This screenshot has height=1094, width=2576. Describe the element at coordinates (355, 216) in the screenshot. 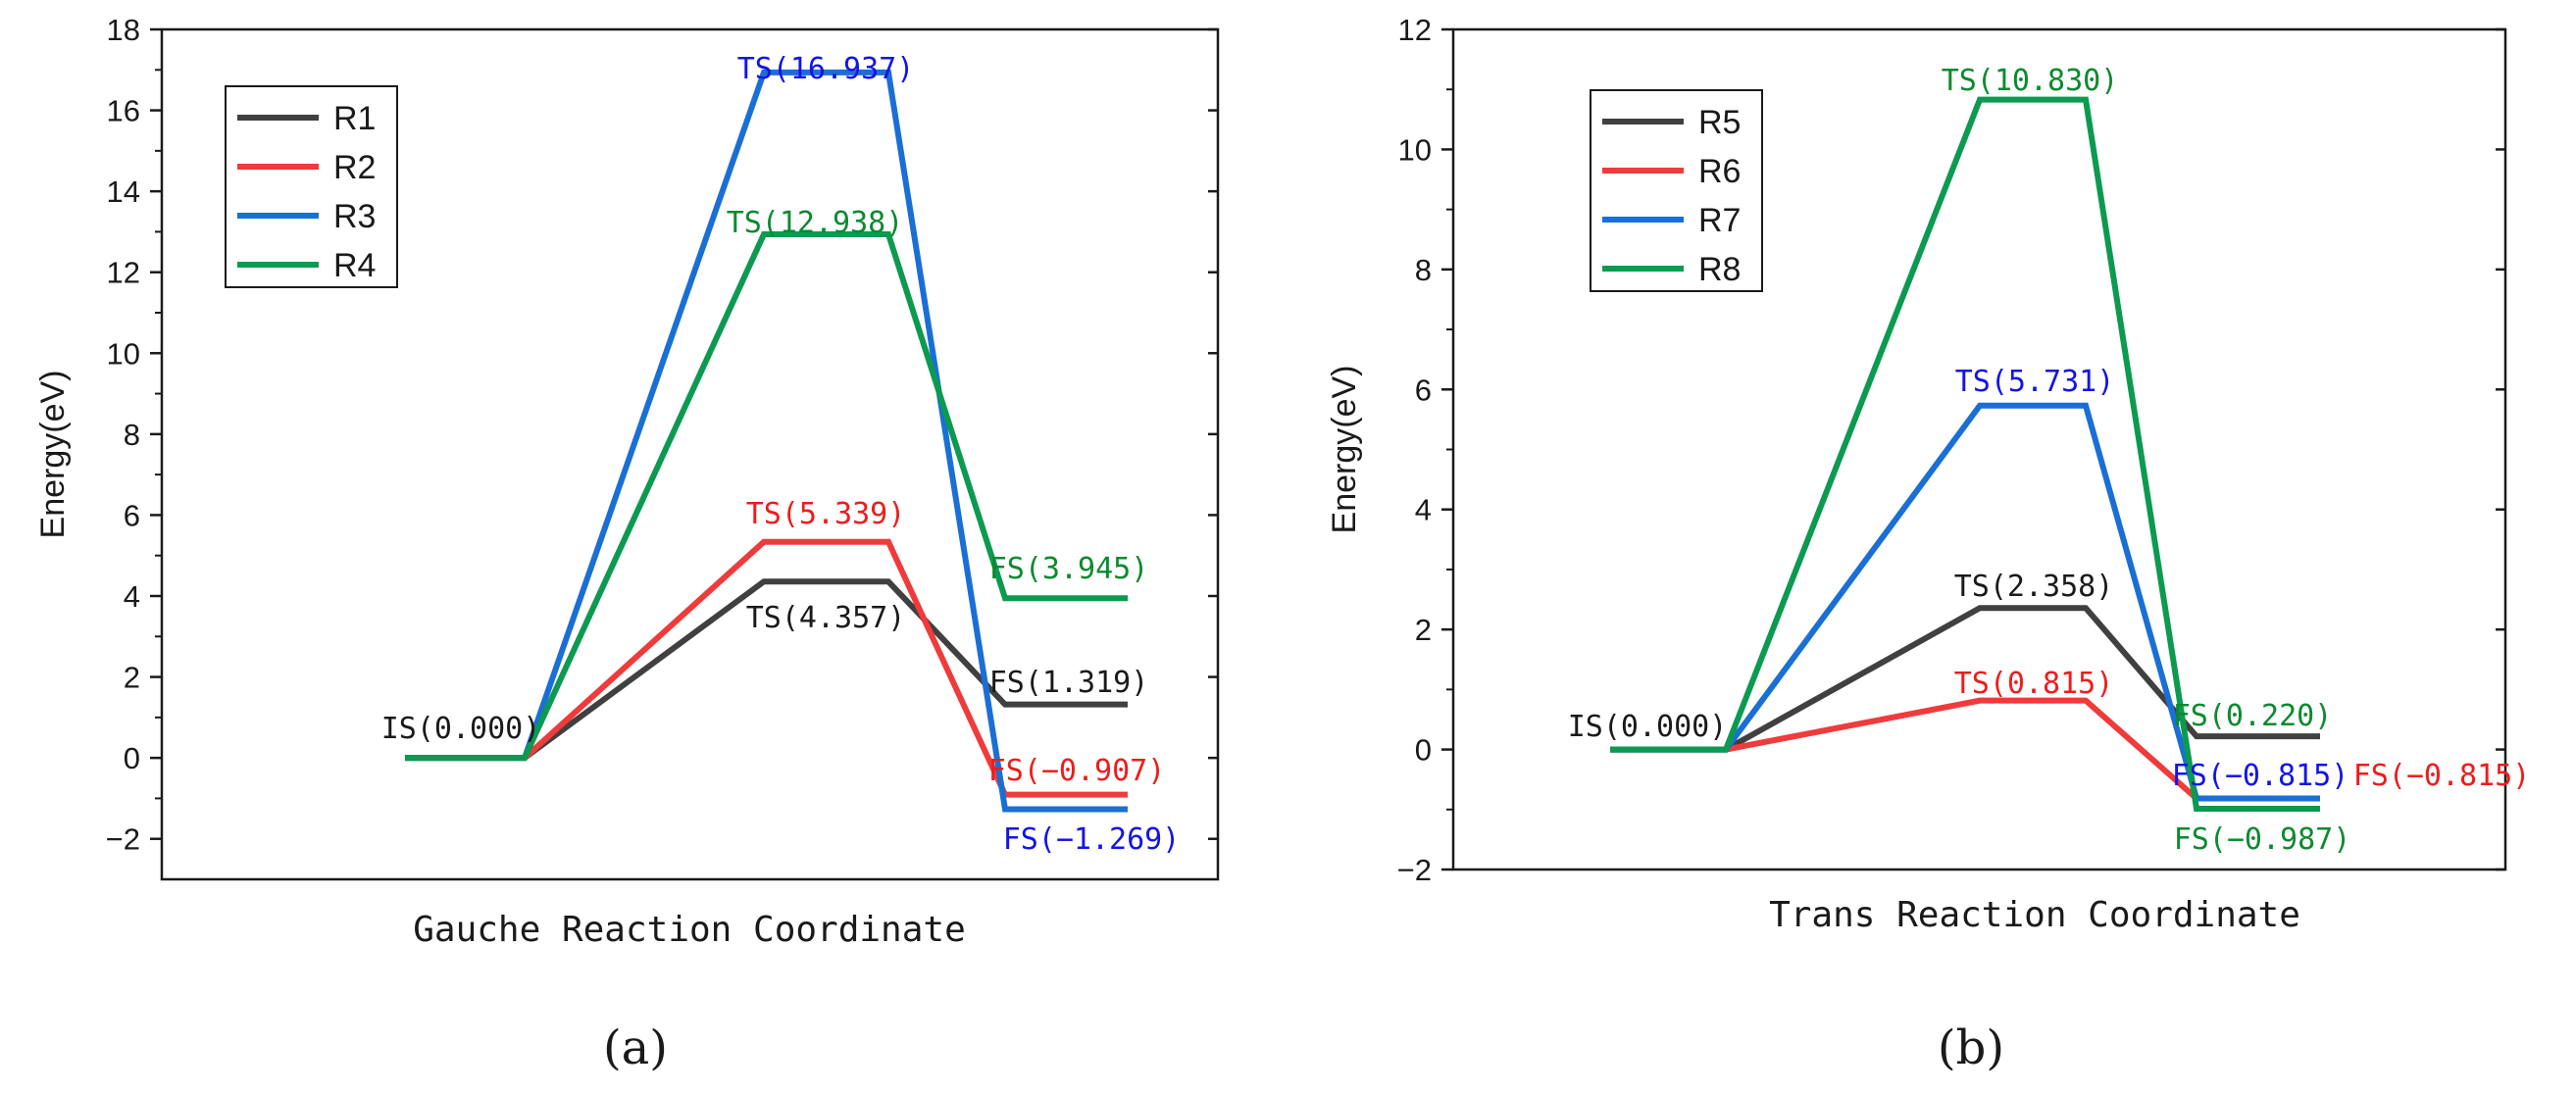

I see `legend-label: R3` at that location.